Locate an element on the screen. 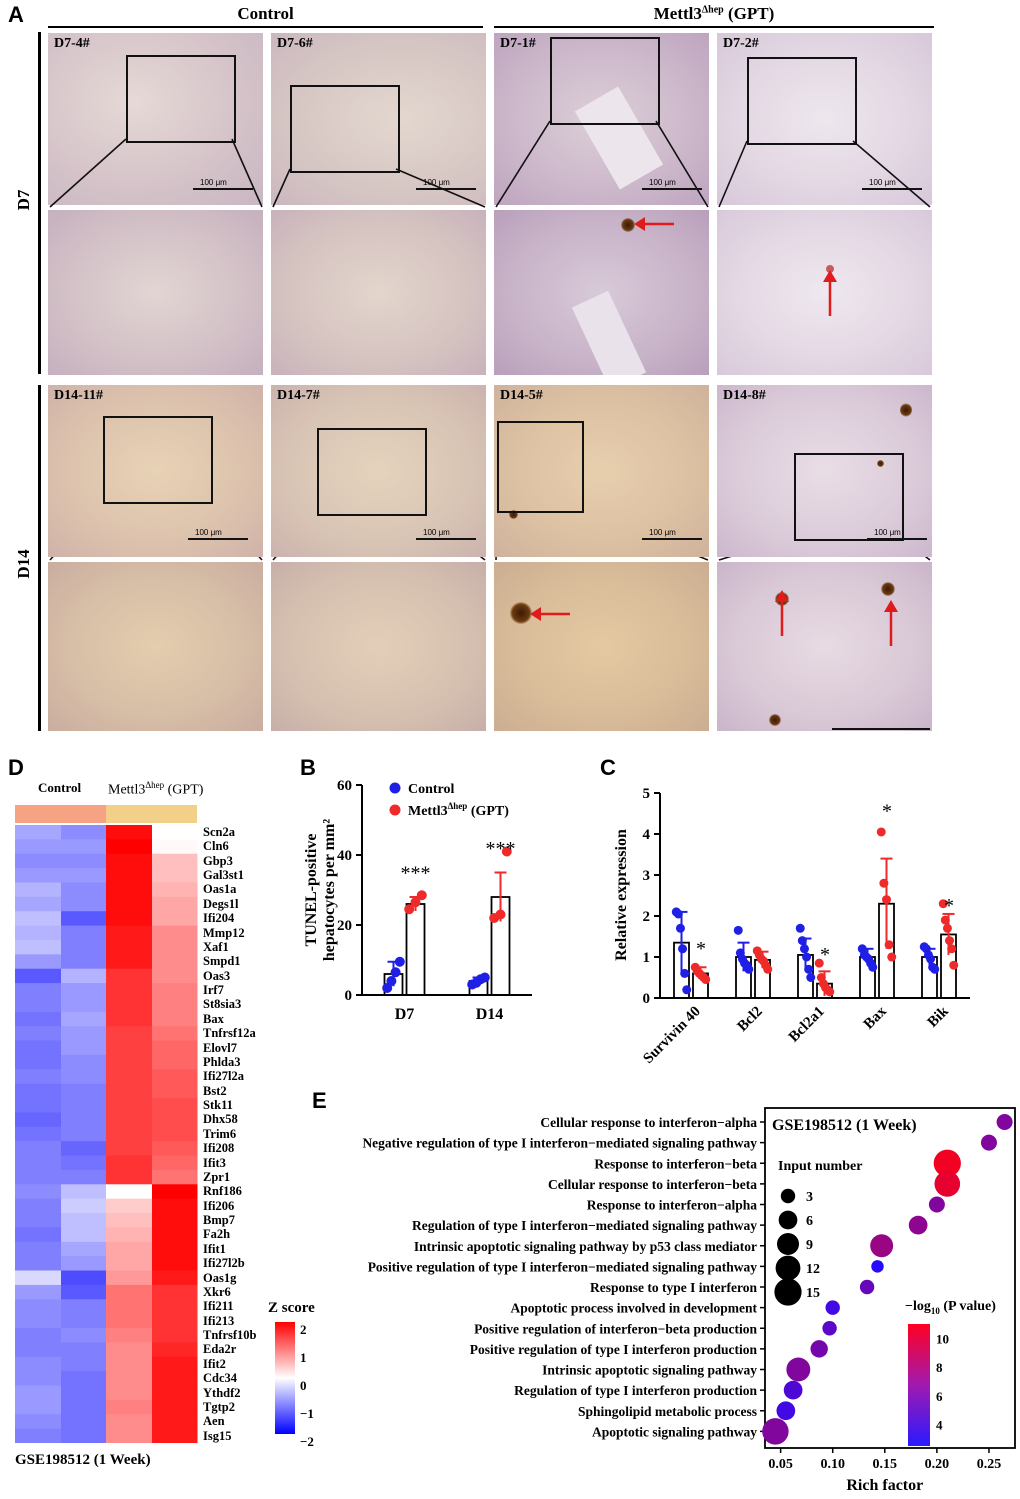 This screenshot has height=1499, width=1020. gene-label: Bax is located at coordinates (213, 1018).